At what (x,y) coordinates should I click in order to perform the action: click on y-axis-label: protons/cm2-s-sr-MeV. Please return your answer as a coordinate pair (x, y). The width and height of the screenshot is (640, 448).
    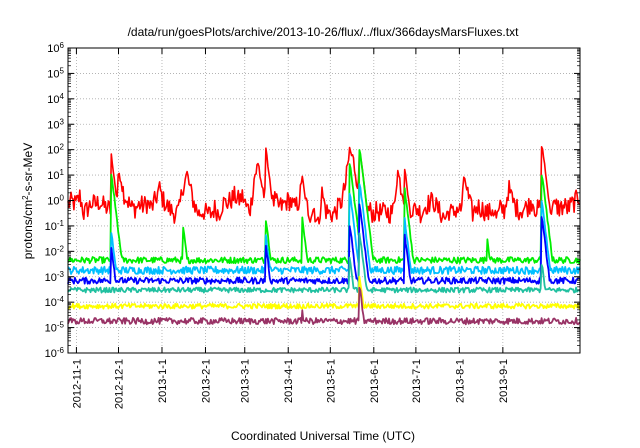
    Looking at the image, I should click on (28, 201).